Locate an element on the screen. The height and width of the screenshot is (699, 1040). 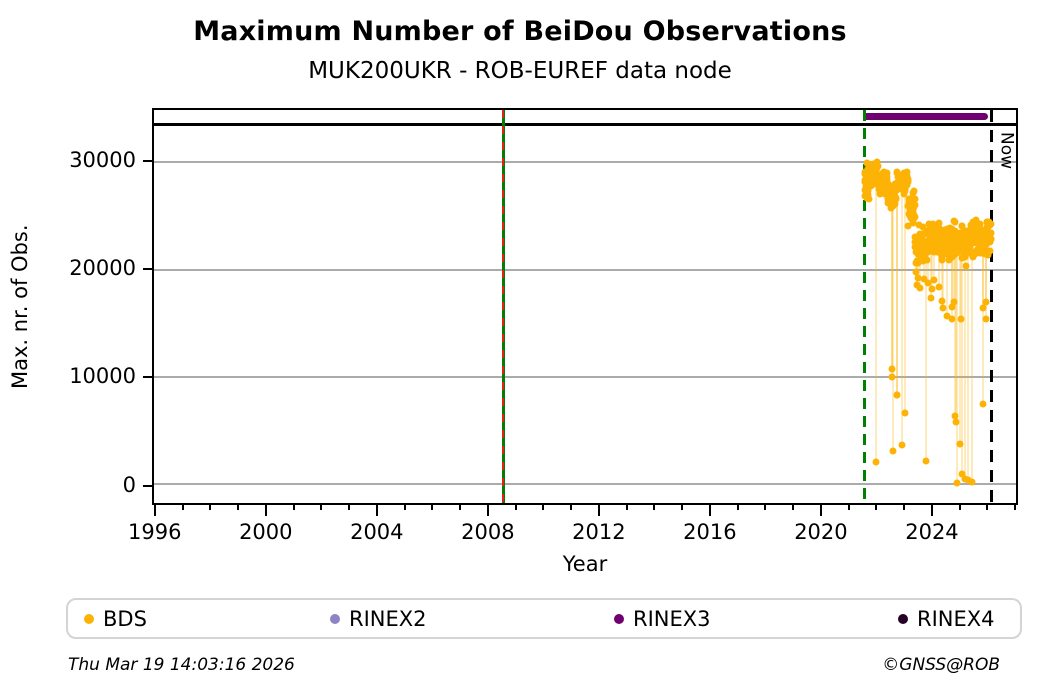
legend-label: RINEX2 is located at coordinates (388, 618).